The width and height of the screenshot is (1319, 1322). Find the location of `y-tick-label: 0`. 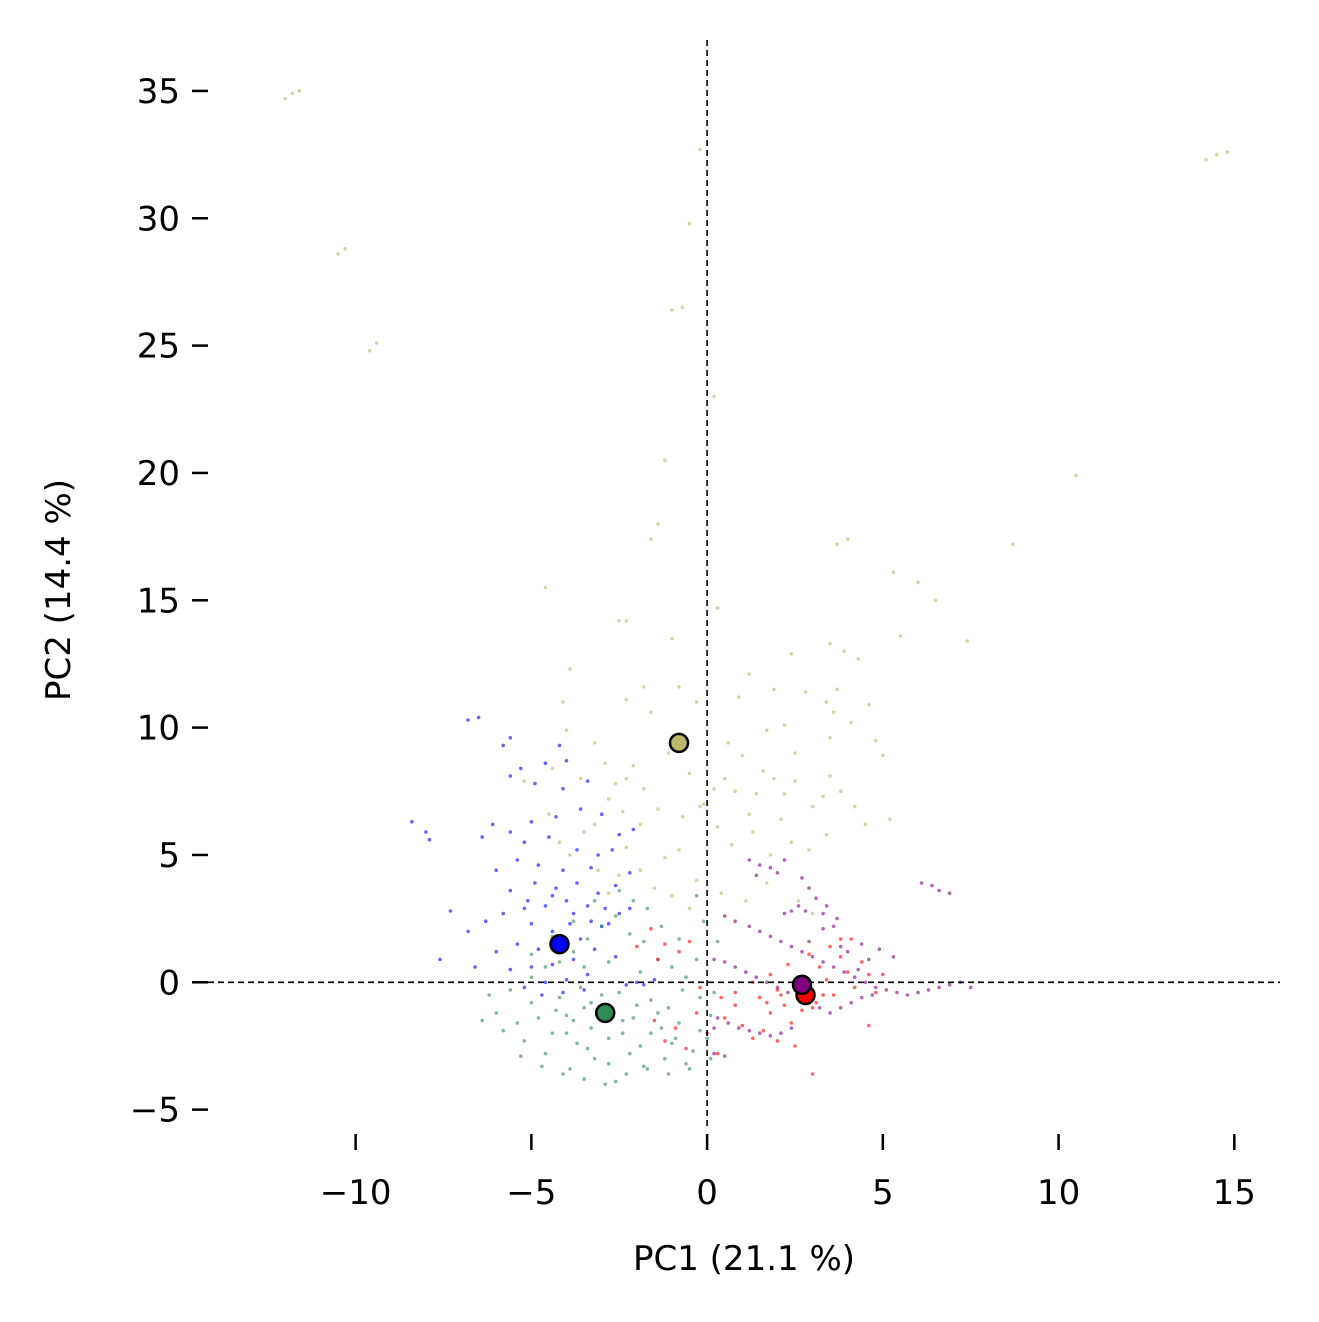

y-tick-label: 0 is located at coordinates (169, 983).